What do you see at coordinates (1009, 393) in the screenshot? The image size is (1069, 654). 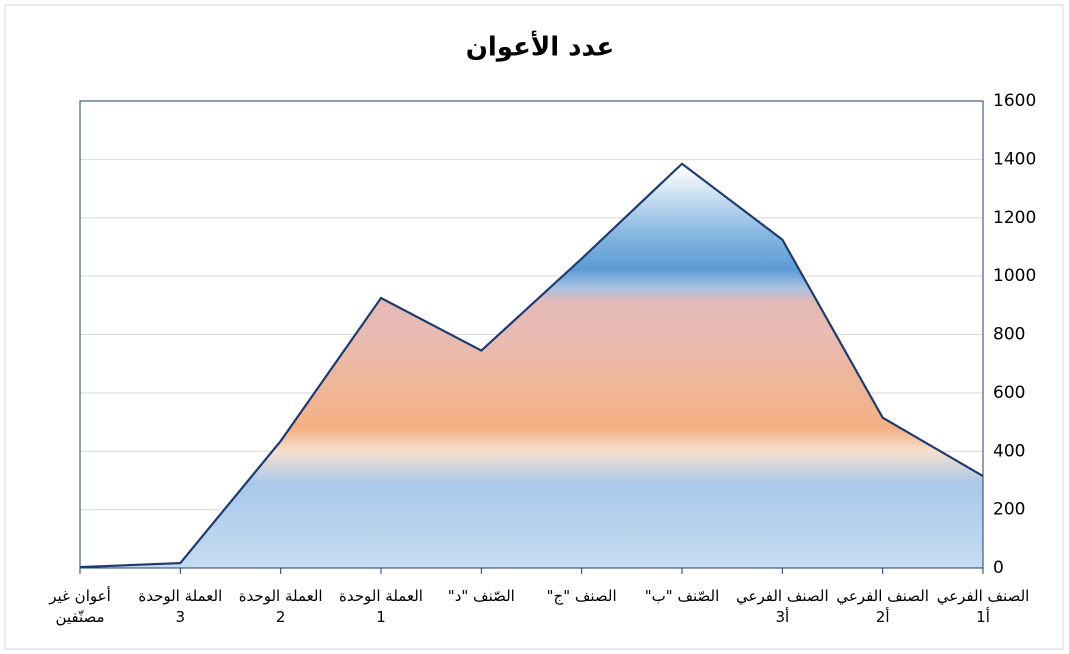 I see `y-tick-label: 600` at bounding box center [1009, 393].